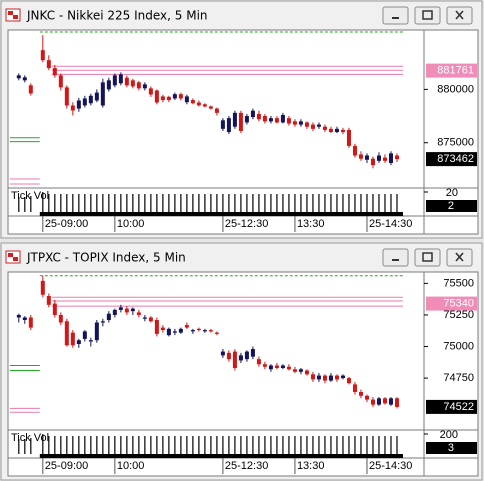 This screenshot has height=481, width=484. What do you see at coordinates (246, 466) in the screenshot?
I see `x-tick-label: 25-12:30` at bounding box center [246, 466].